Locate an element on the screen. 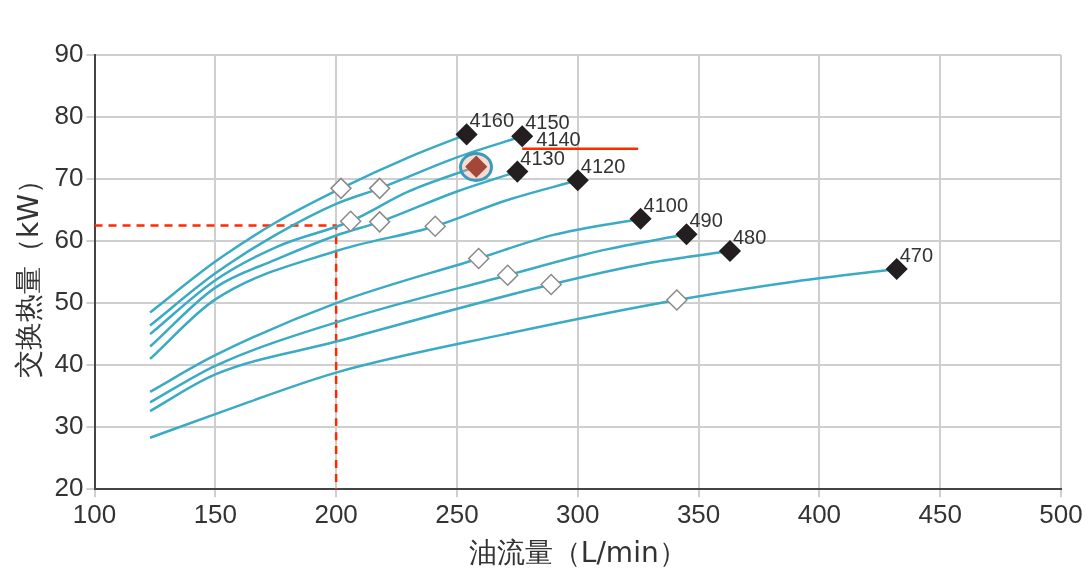 The width and height of the screenshot is (1091, 581). y-tick-label: 30 is located at coordinates (69, 425).